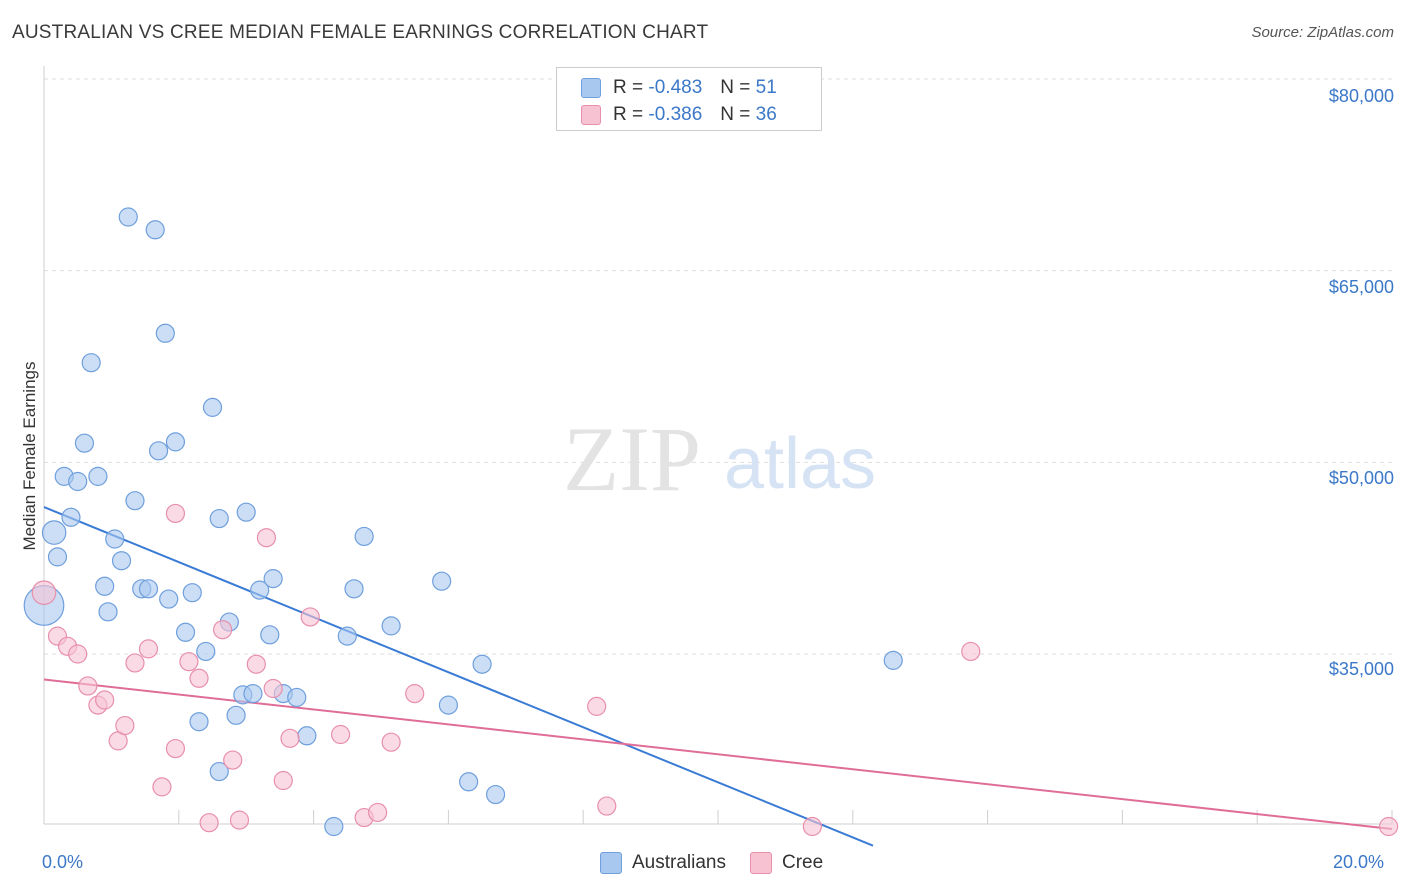 Image resolution: width=1406 pixels, height=892 pixels. What do you see at coordinates (786, 863) in the screenshot?
I see `legend-item-cree: Cree` at bounding box center [786, 863].